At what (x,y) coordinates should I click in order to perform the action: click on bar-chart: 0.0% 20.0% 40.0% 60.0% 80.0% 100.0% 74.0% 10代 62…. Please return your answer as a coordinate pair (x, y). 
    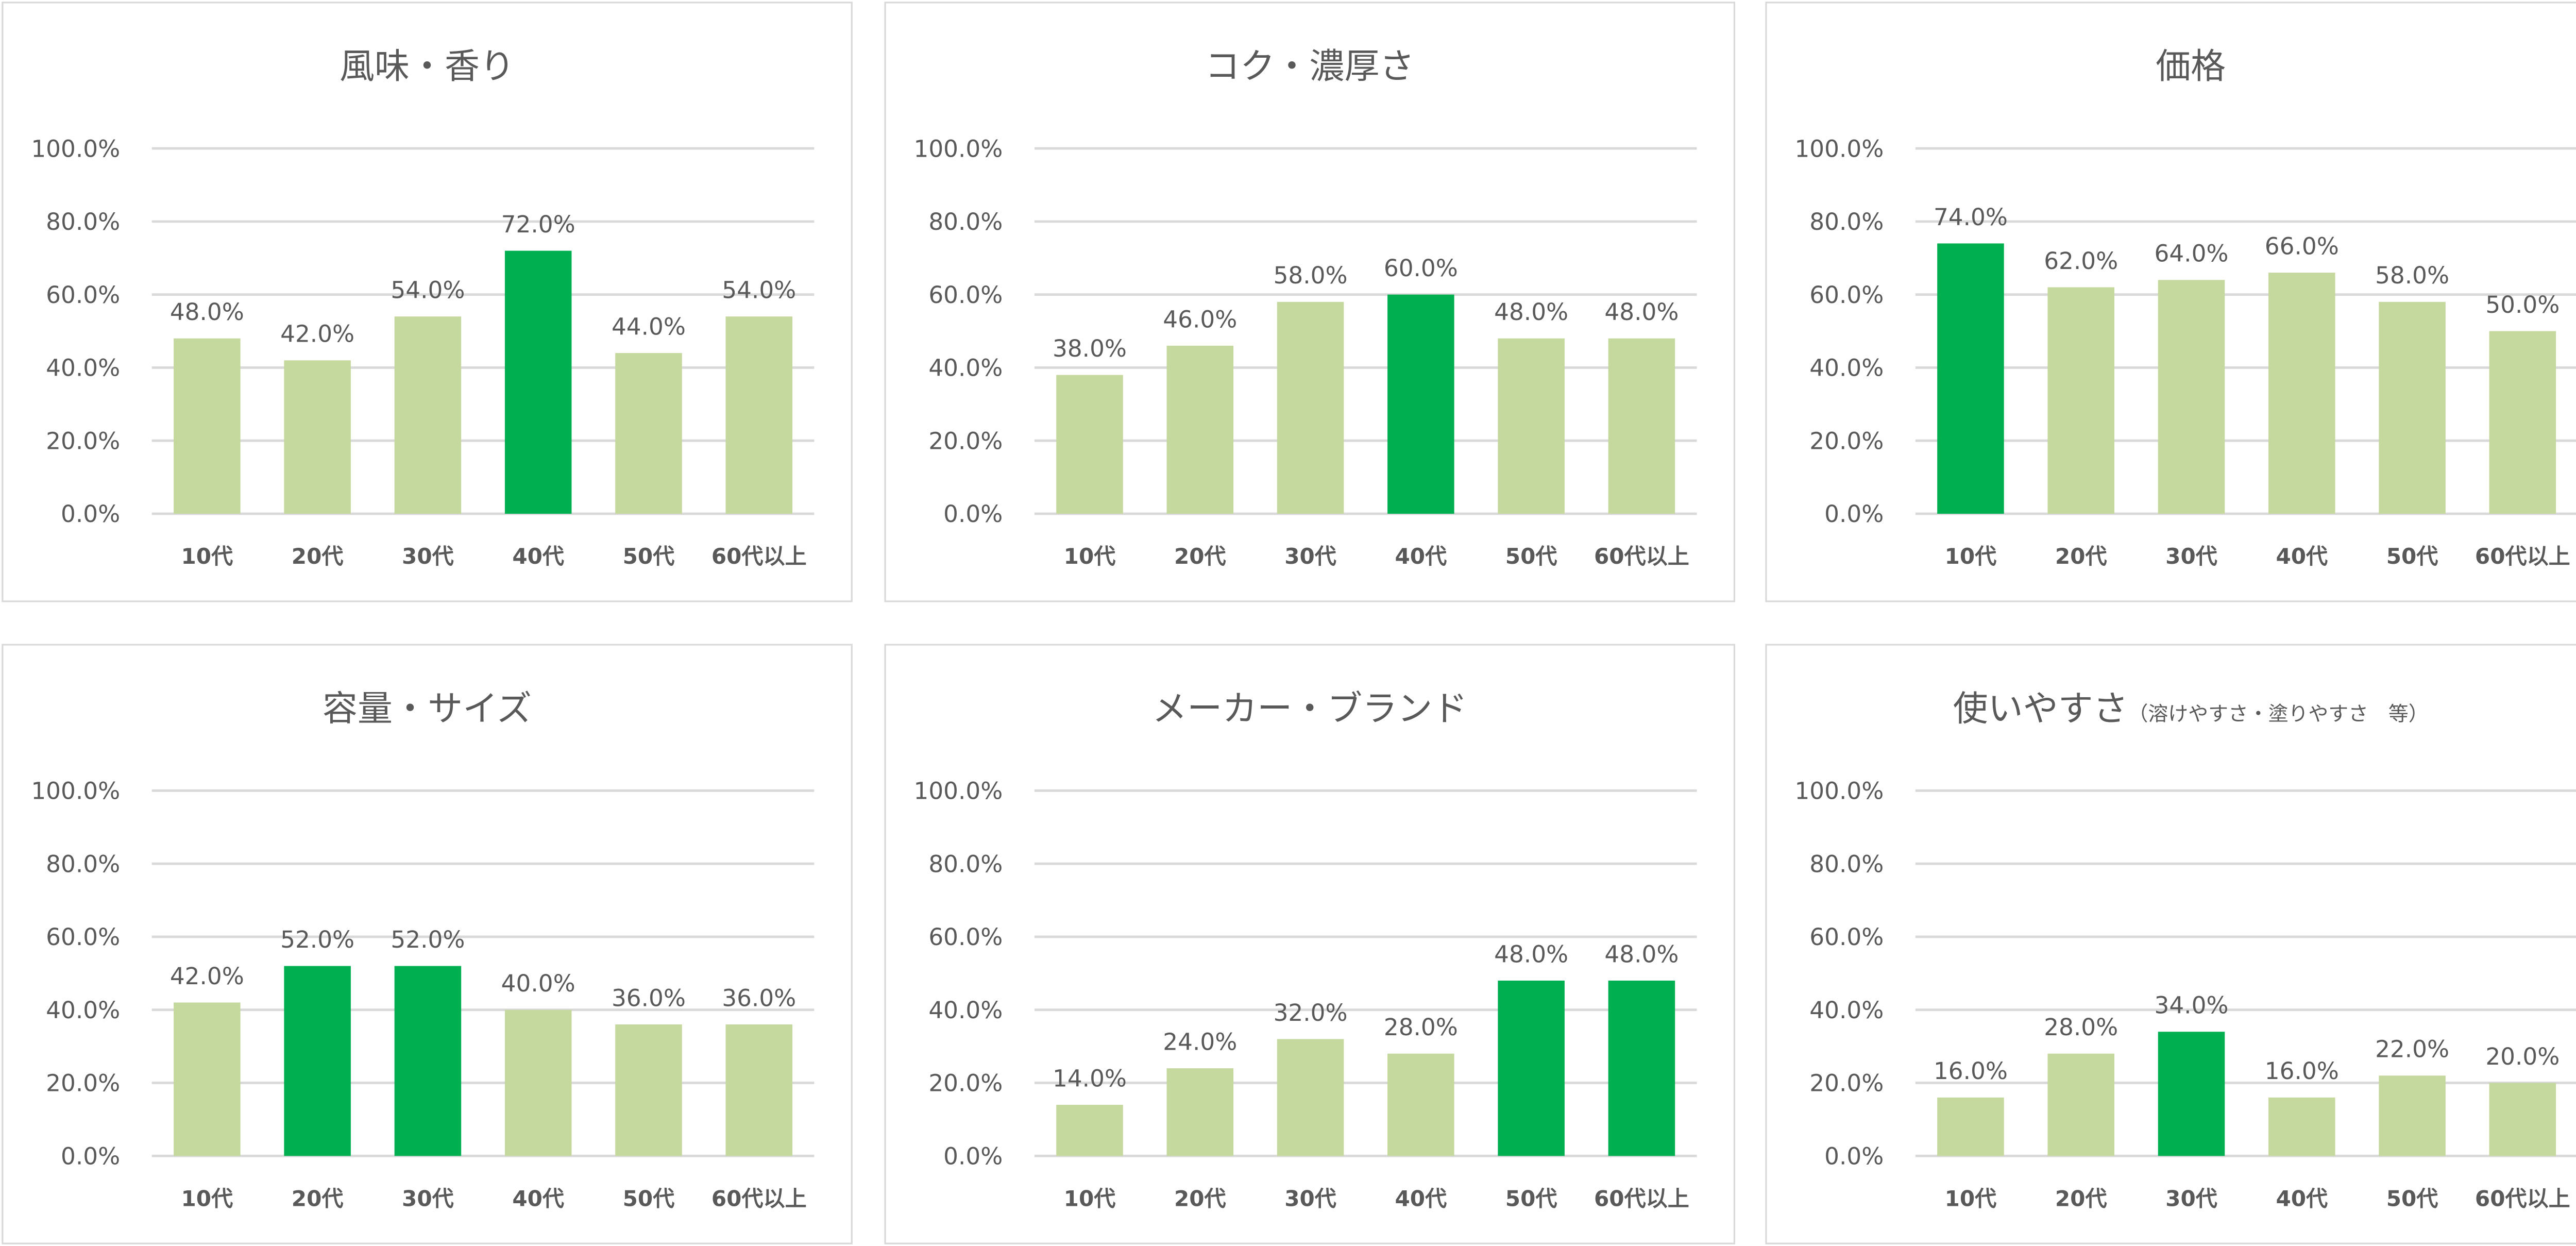
    Looking at the image, I should click on (2185, 352).